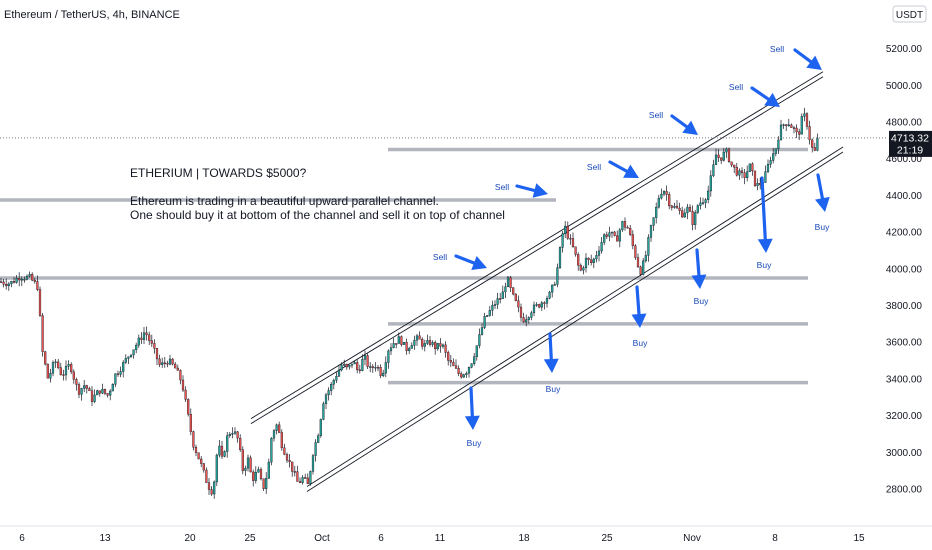  I want to click on time-tick-label: 25, so click(607, 538).